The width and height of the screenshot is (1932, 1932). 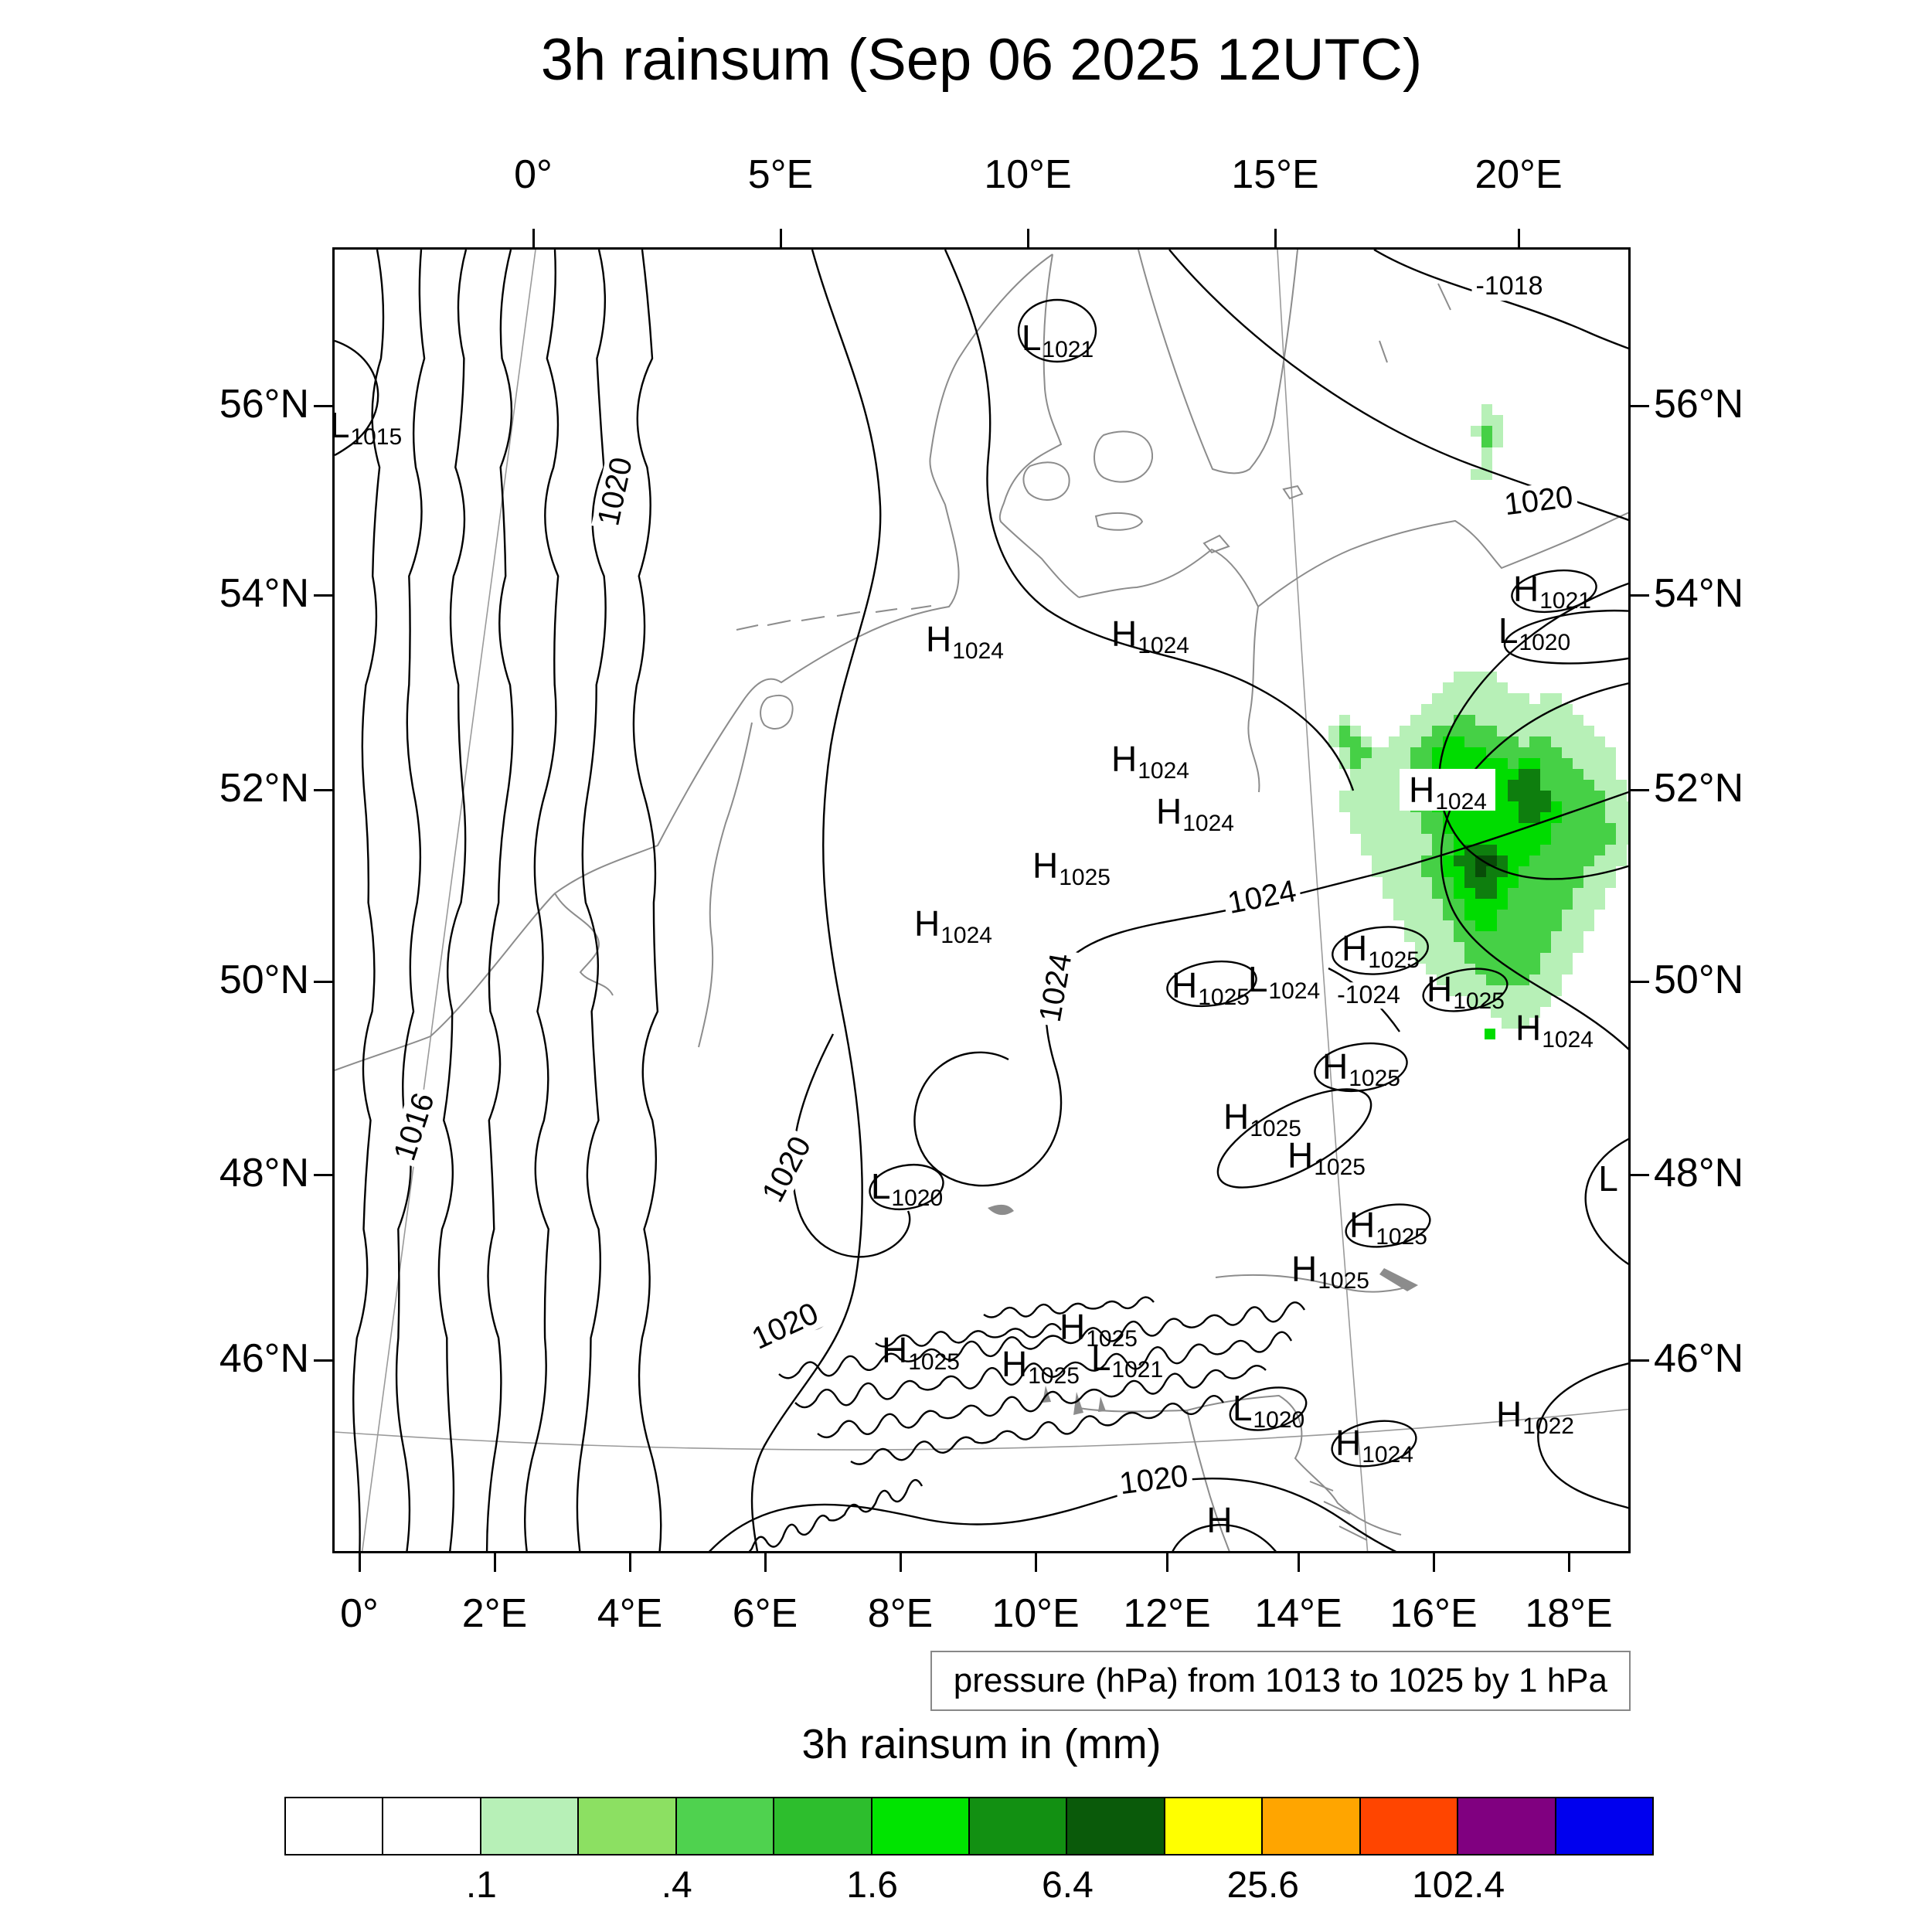 What do you see at coordinates (1699, 404) in the screenshot?
I see `right-axis-label: 56°N` at bounding box center [1699, 404].